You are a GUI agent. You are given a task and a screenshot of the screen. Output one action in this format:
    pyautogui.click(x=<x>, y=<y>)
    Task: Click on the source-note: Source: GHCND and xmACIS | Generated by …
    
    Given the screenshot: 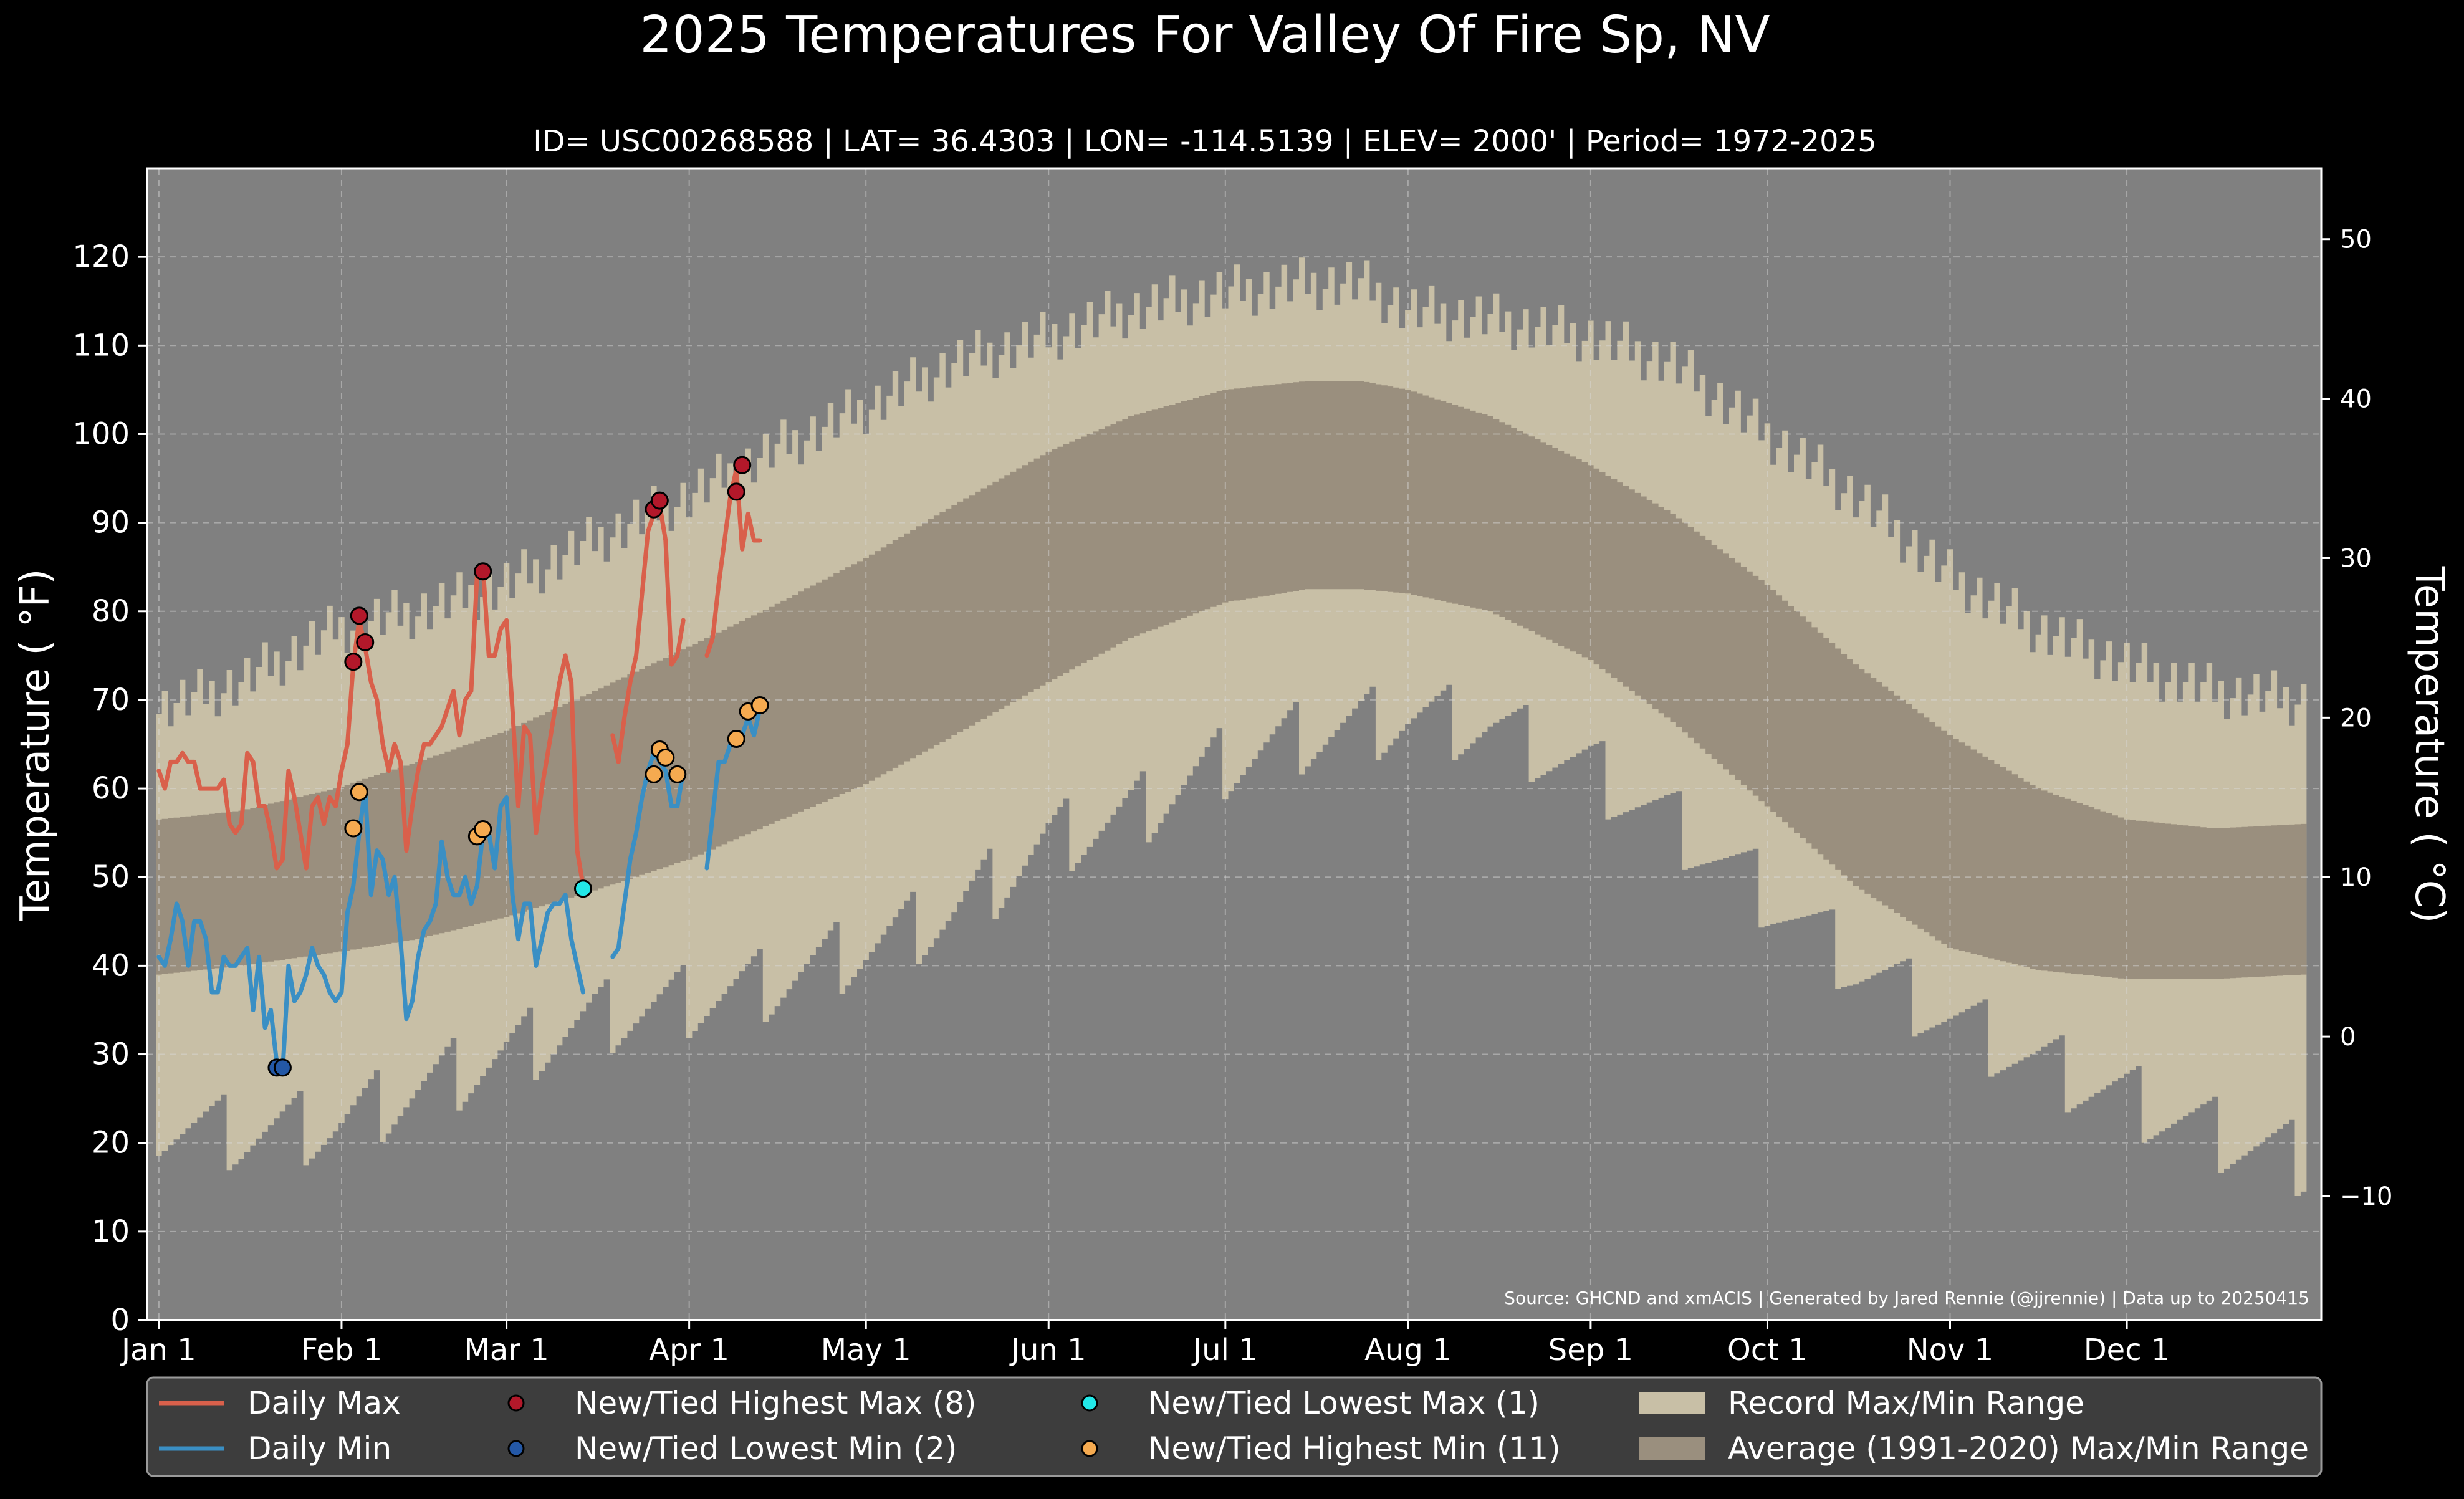 What is the action you would take?
    pyautogui.click(x=1906, y=1298)
    